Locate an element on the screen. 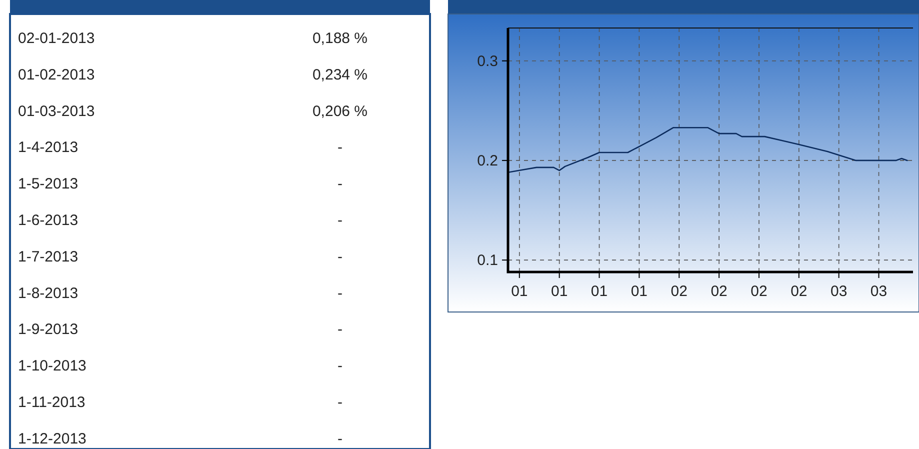 Image resolution: width=919 pixels, height=449 pixels. y-tick-label: 0.2 is located at coordinates (487, 161).